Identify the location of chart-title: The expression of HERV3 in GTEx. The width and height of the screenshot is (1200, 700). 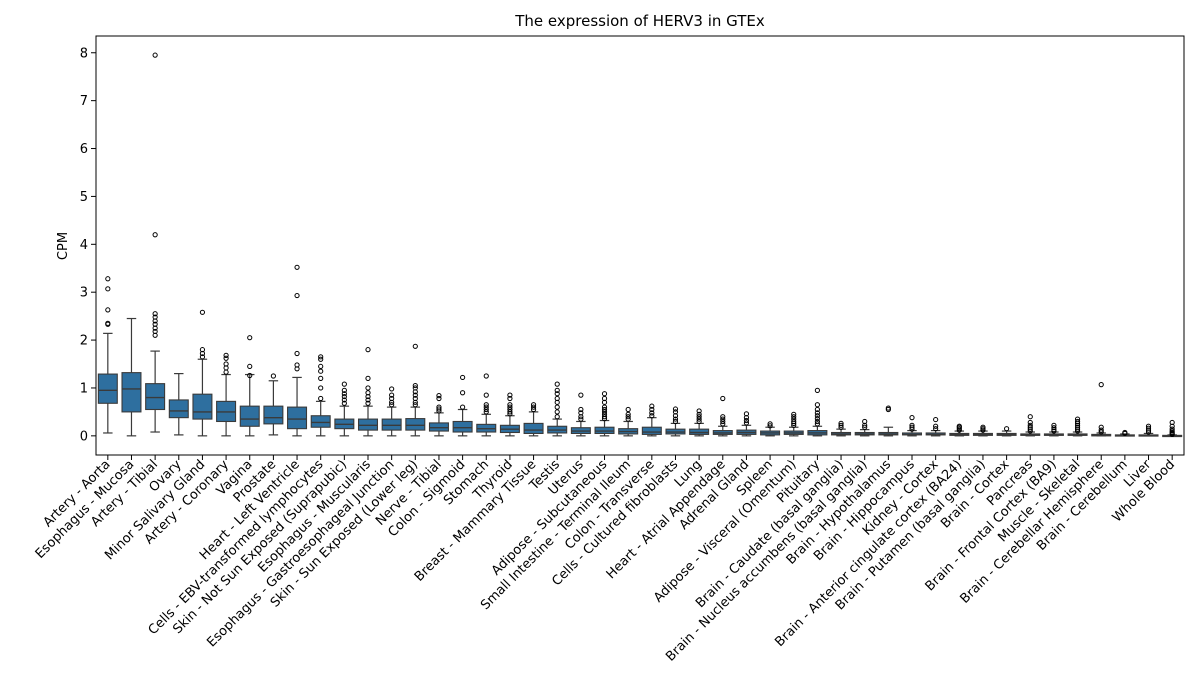
(639, 21).